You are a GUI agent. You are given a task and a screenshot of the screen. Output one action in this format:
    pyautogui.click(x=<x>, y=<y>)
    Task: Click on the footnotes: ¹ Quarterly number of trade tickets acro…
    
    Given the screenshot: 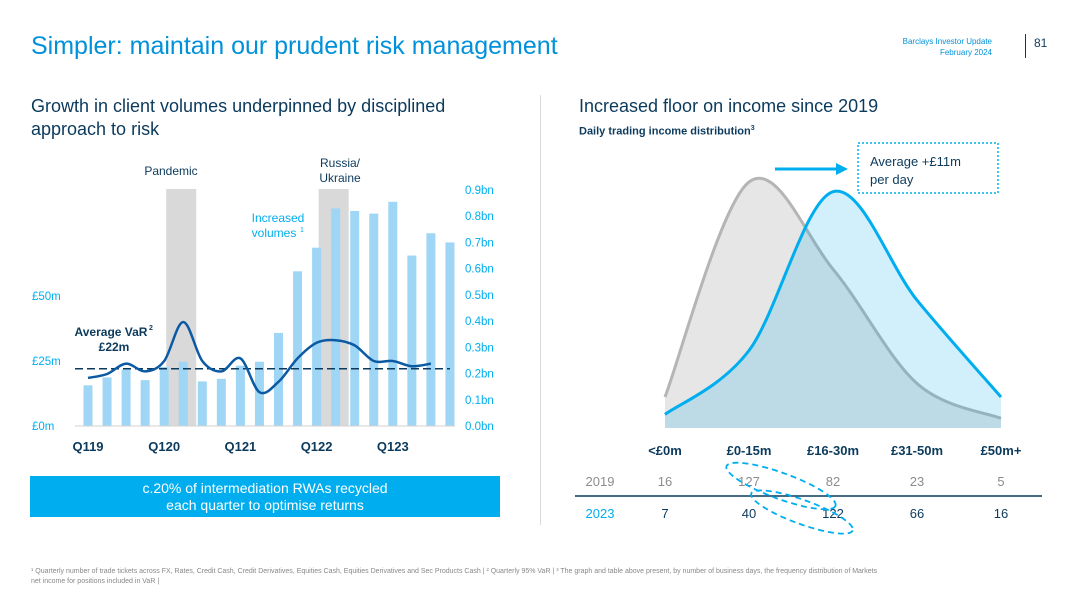 What is the action you would take?
    pyautogui.click(x=541, y=577)
    